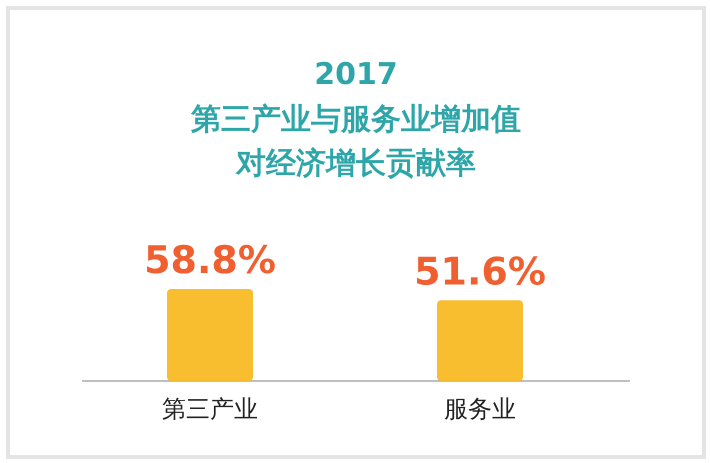  Describe the element at coordinates (210, 260) in the screenshot. I see `data-label: 58.8%` at that location.